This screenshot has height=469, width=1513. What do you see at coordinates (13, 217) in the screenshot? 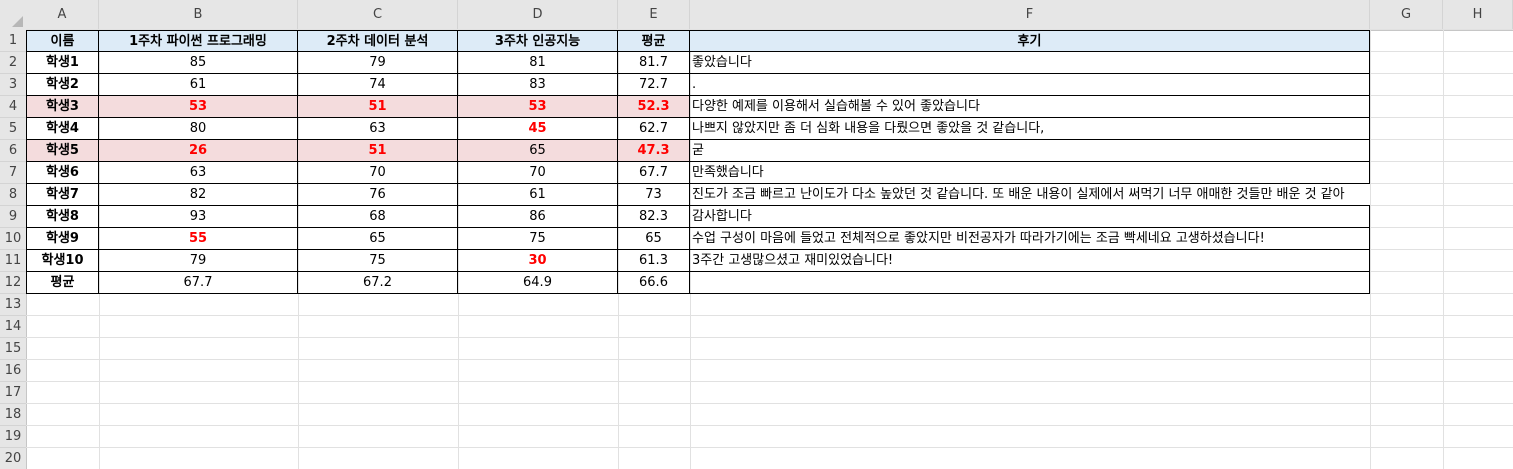
I see `row-header-9: 9` at bounding box center [13, 217].